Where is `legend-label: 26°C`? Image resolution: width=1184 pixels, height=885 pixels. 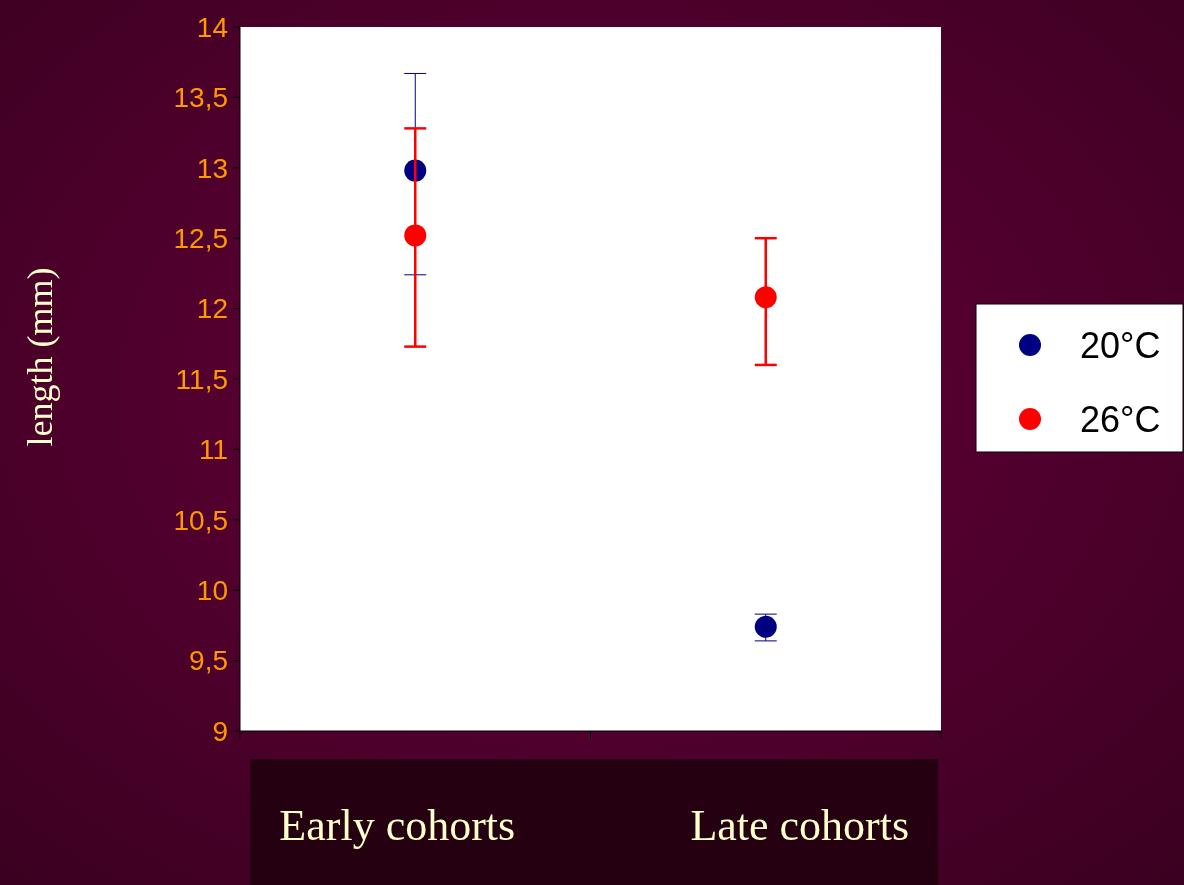 legend-label: 26°C is located at coordinates (1120, 419).